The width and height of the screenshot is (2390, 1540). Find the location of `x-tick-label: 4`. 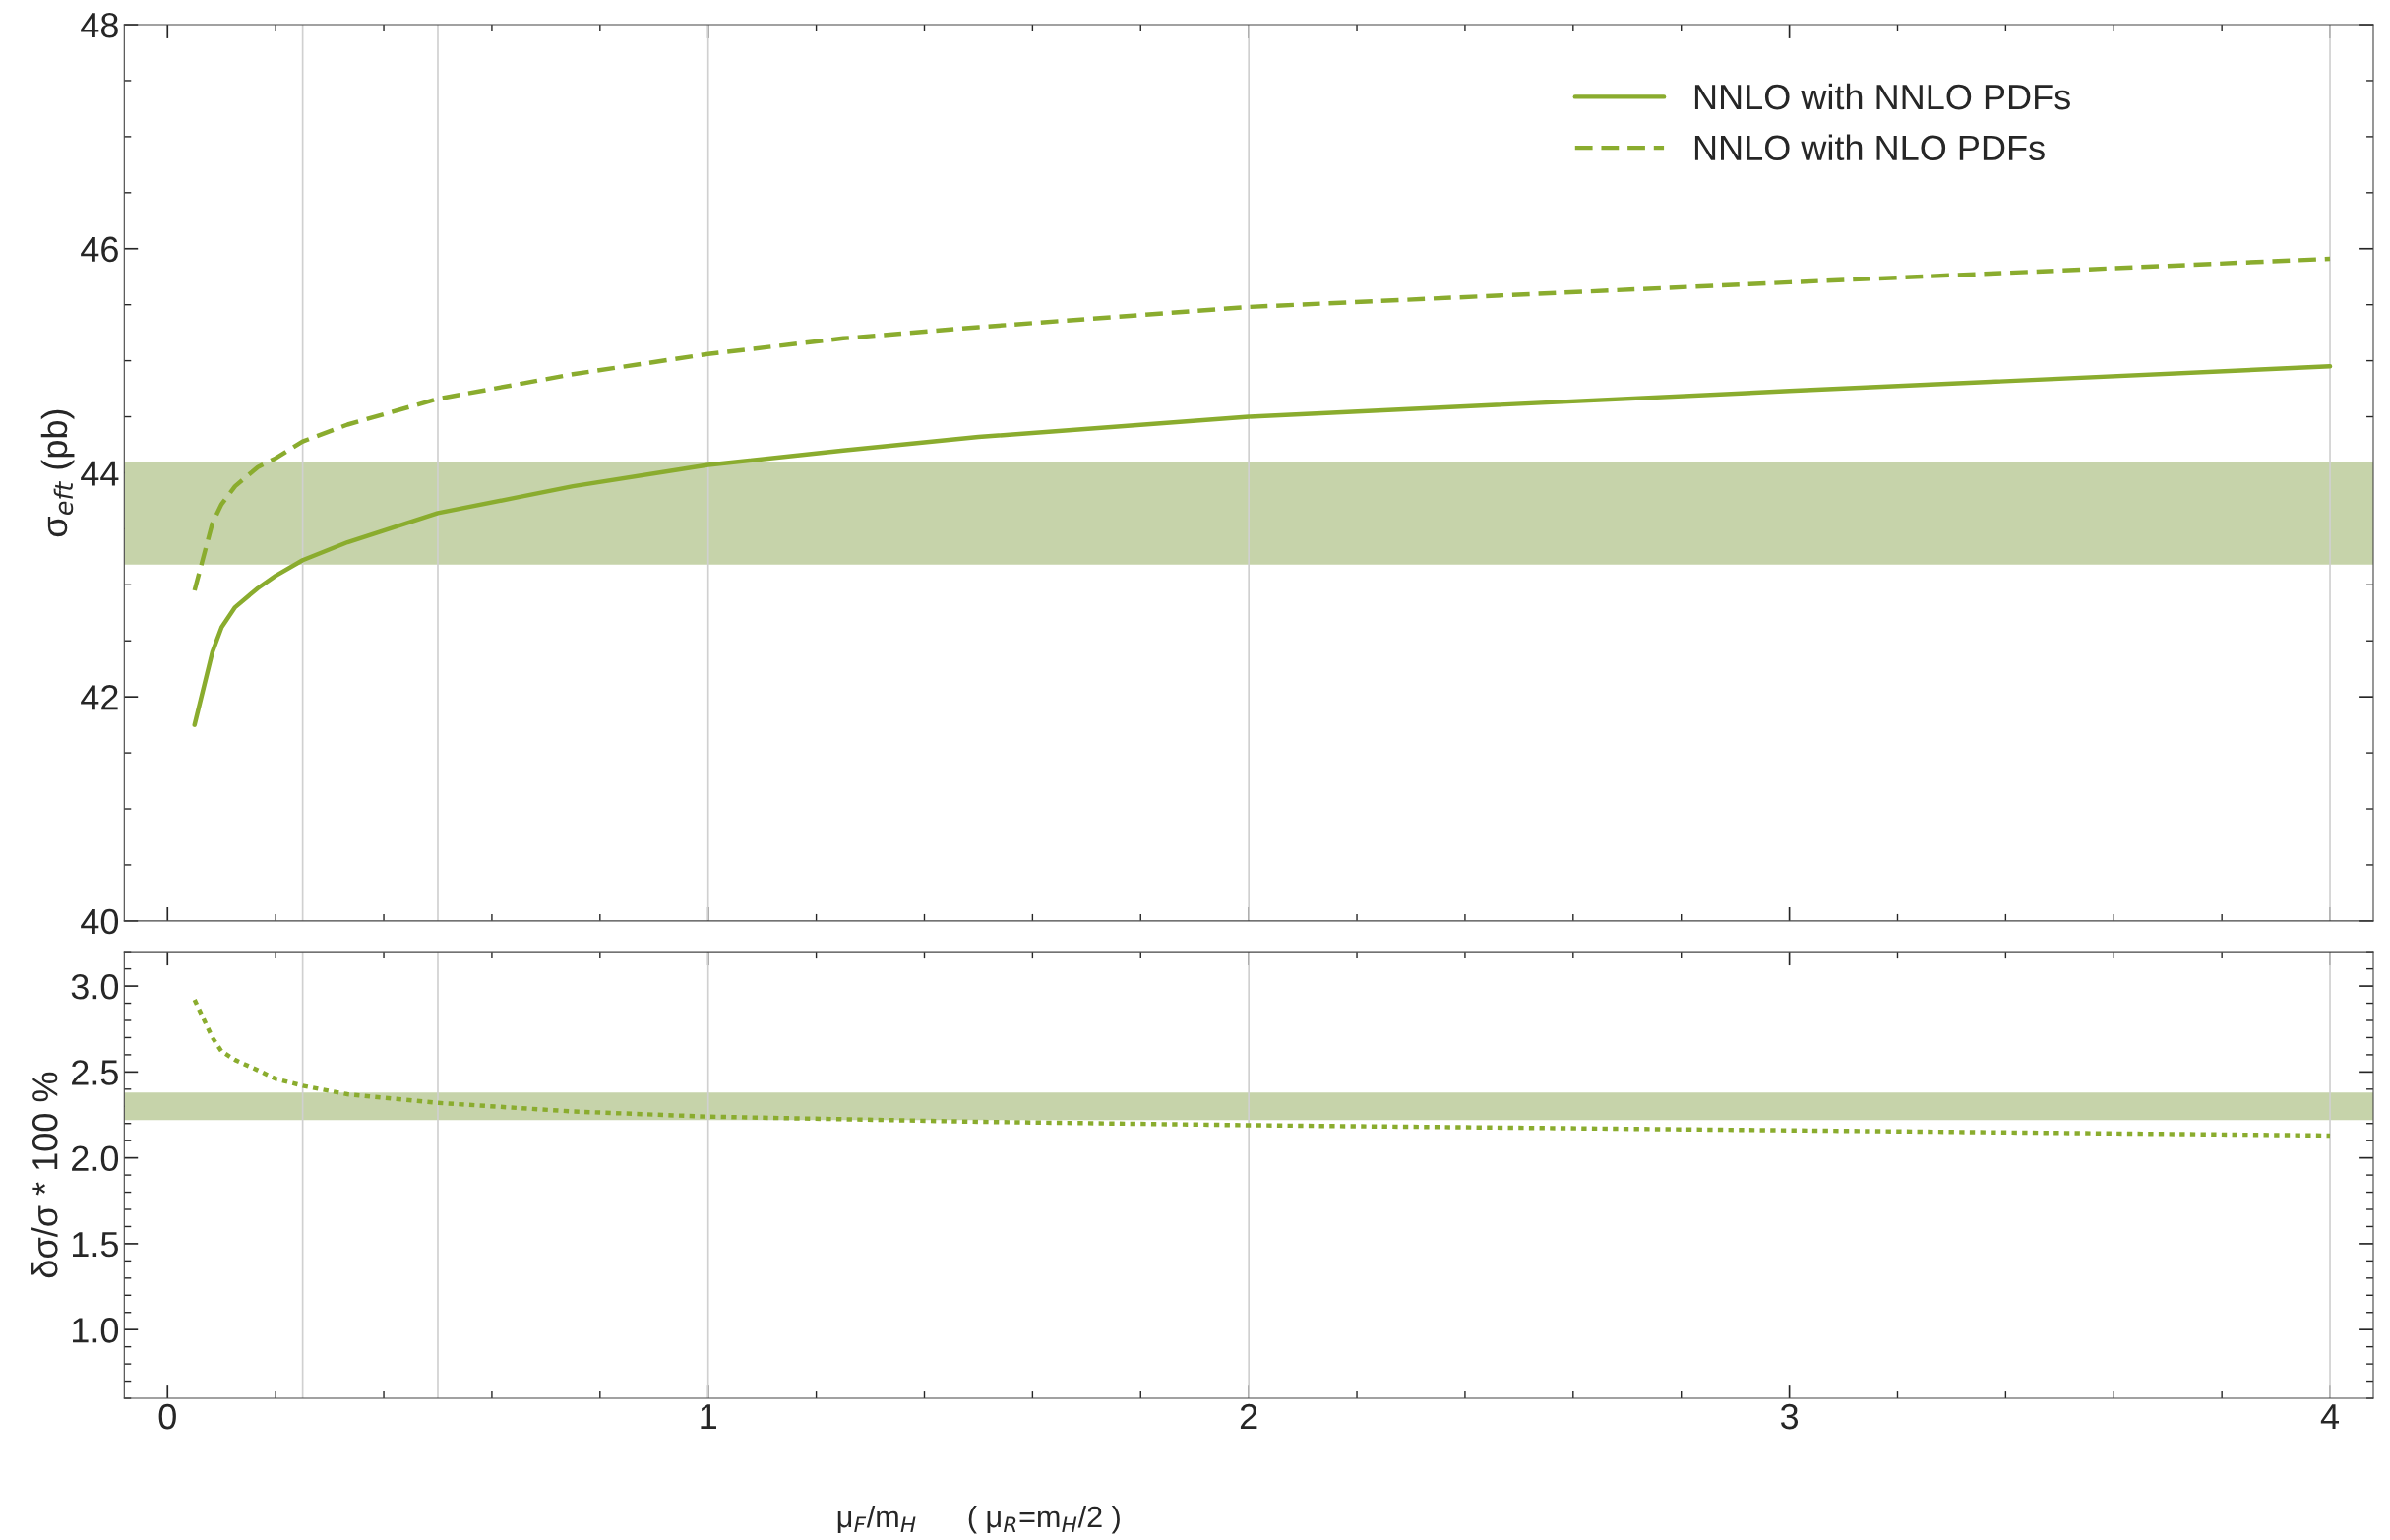

x-tick-label: 4 is located at coordinates (2330, 1417).